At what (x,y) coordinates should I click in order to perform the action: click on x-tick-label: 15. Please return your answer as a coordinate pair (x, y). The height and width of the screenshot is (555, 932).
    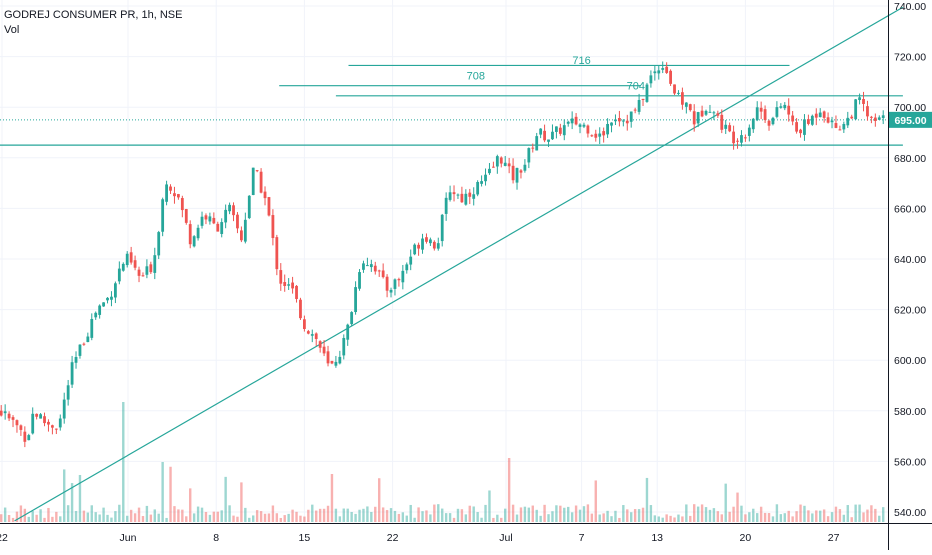
    Looking at the image, I should click on (305, 538).